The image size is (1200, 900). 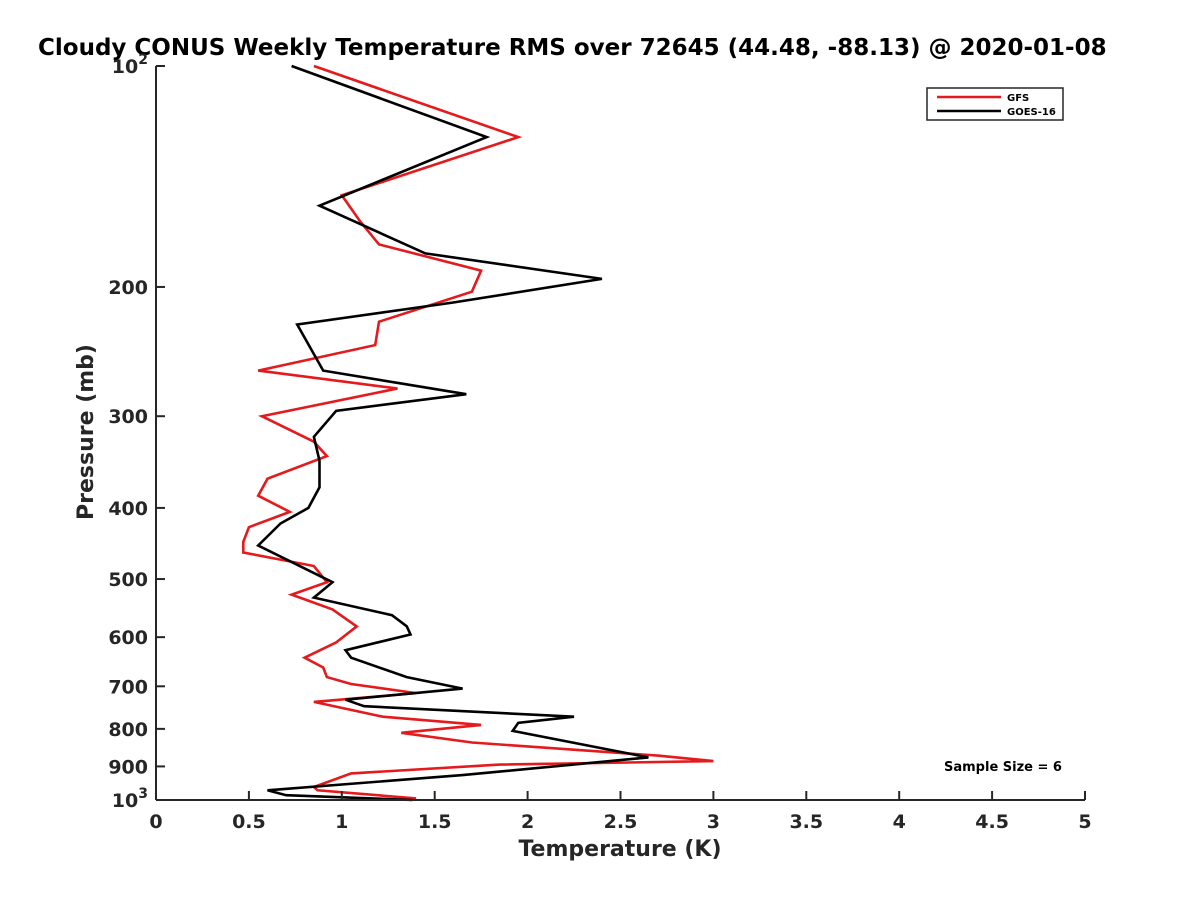 I want to click on x-tick-label: 0.5, so click(x=249, y=822).